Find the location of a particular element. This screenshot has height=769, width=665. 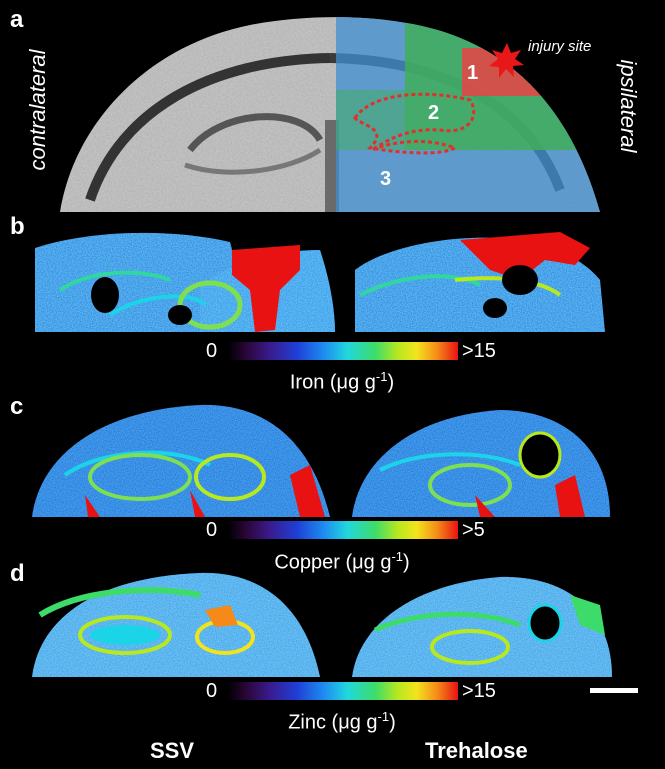

iron-colorbar is located at coordinates (343, 351).